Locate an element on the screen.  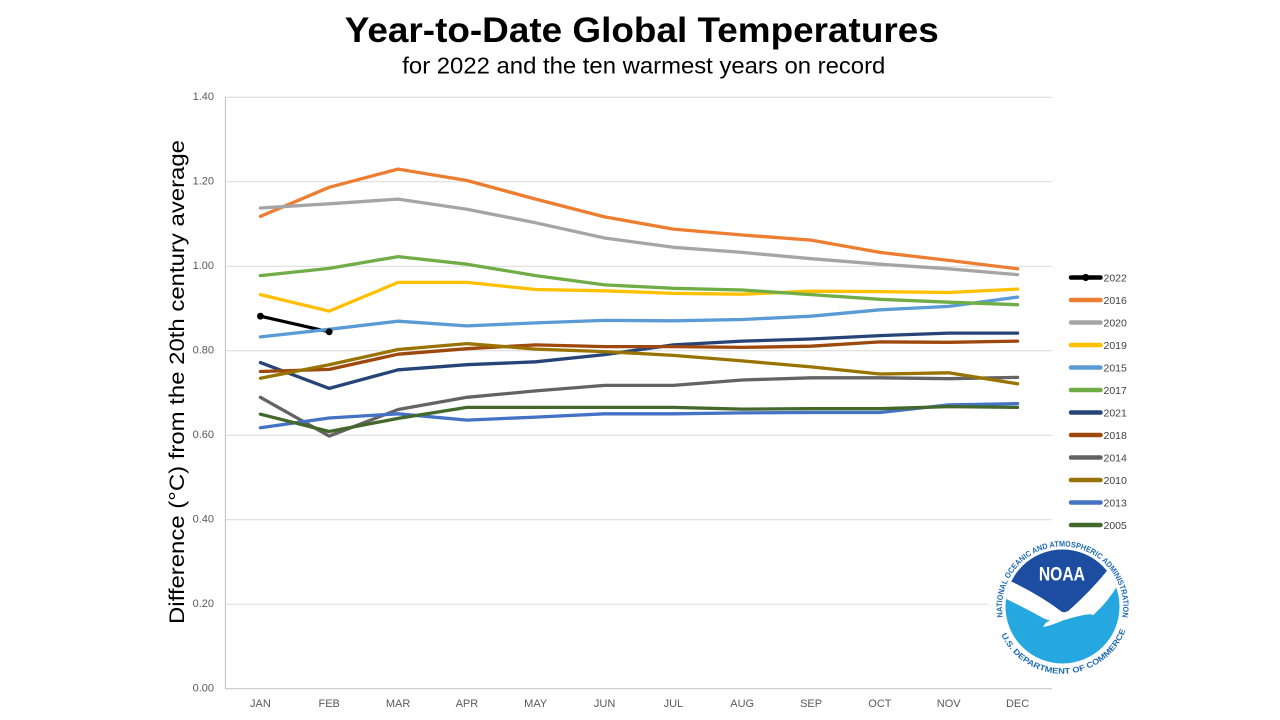
svg-text: MAY is located at coordinates (536, 704).